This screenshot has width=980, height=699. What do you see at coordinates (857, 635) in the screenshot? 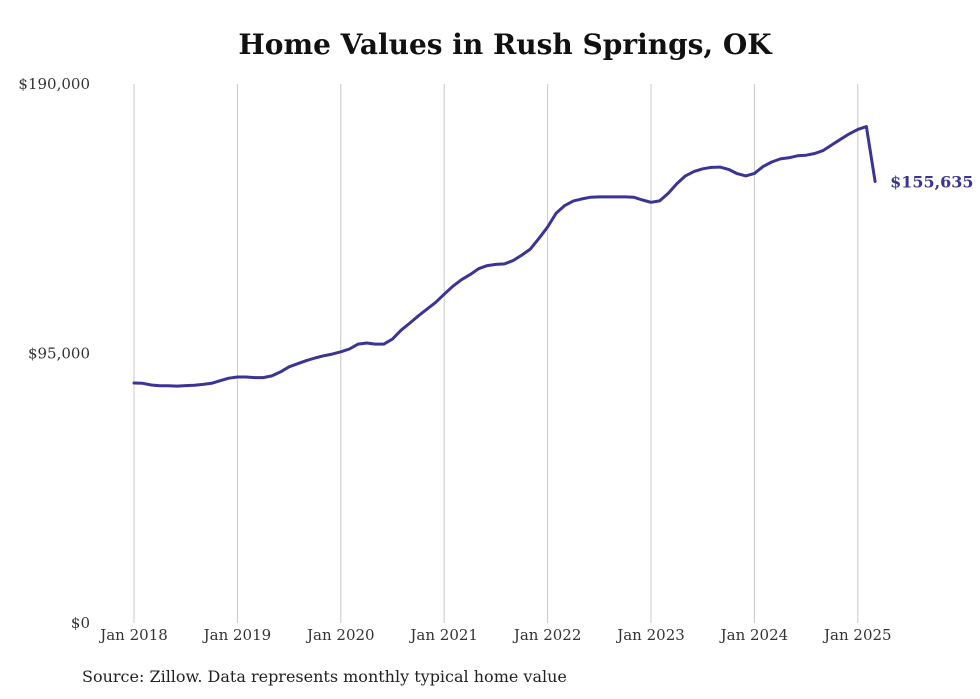
I see `x-tick-label: Jan 2025` at bounding box center [857, 635].